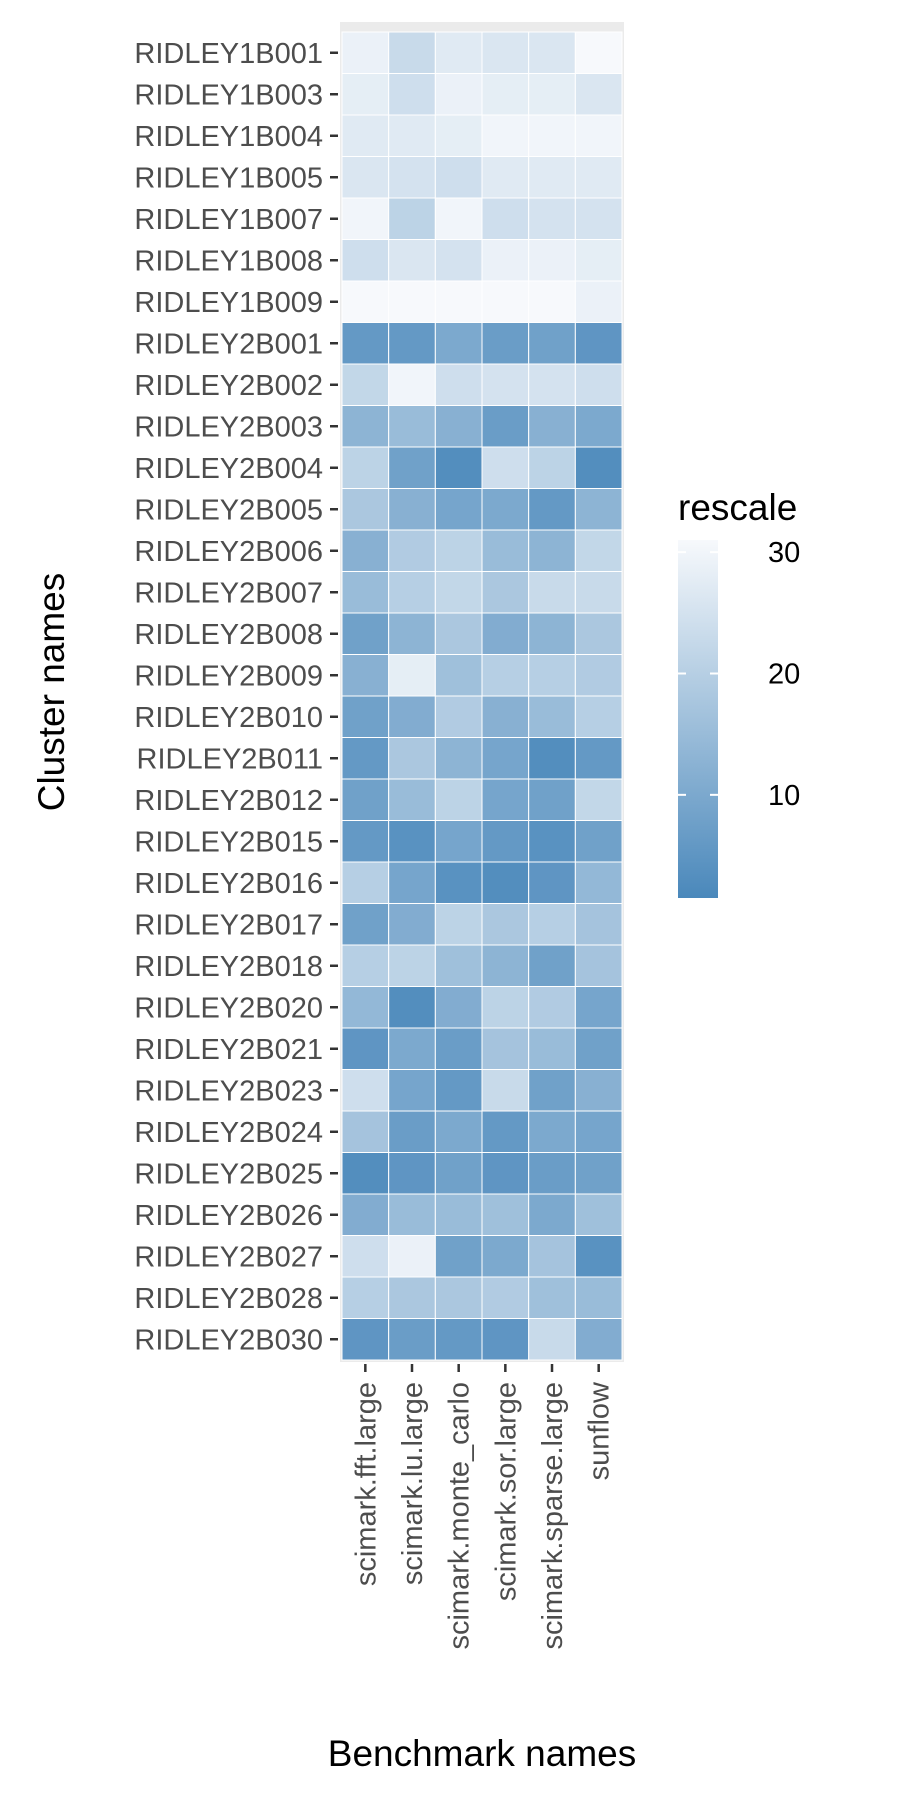 This screenshot has width=900, height=1800. Describe the element at coordinates (228, 1299) in the screenshot. I see `y-tick-label: RIDLEY2B028` at that location.